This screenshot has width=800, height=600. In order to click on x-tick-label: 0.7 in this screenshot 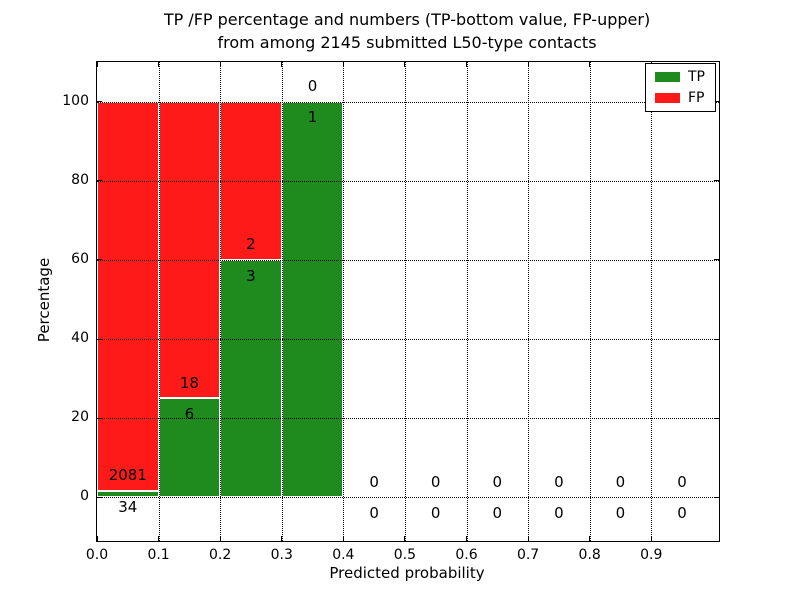, I will do `click(528, 555)`.